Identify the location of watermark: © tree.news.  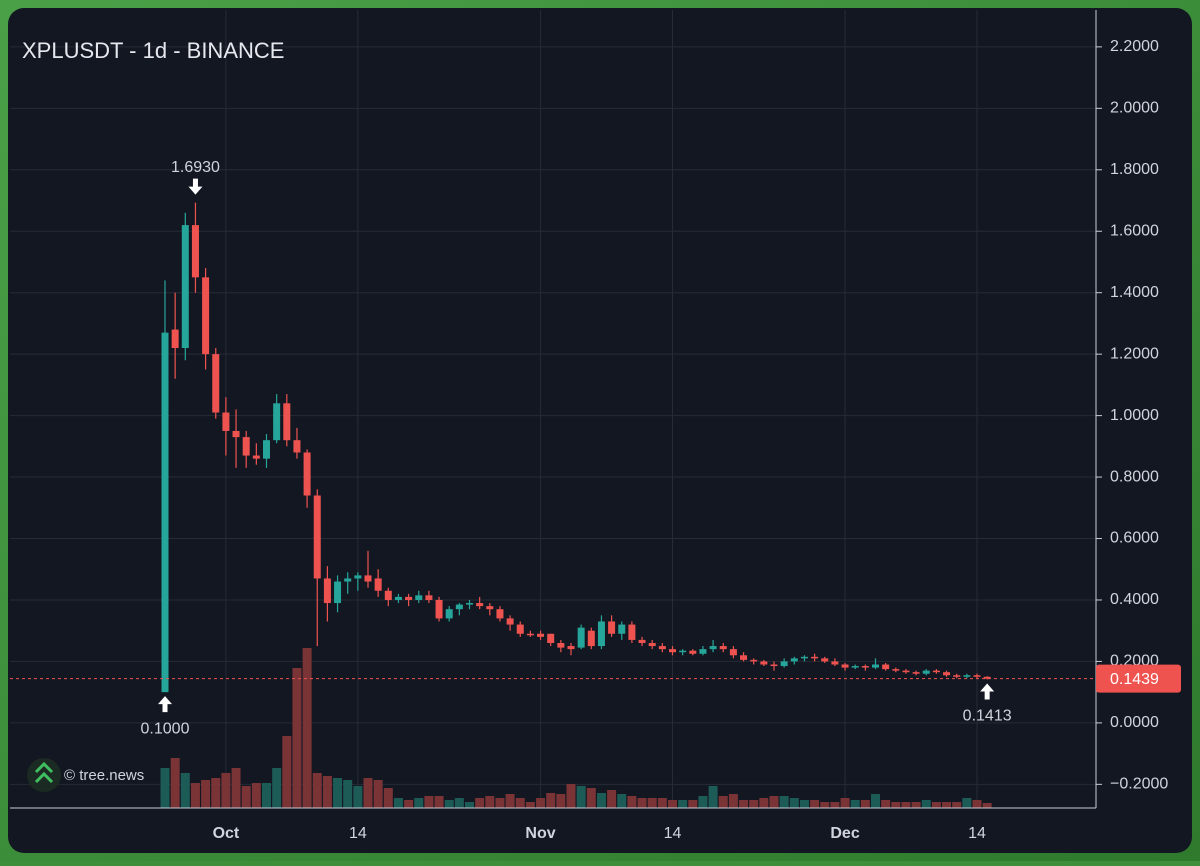
(104, 775).